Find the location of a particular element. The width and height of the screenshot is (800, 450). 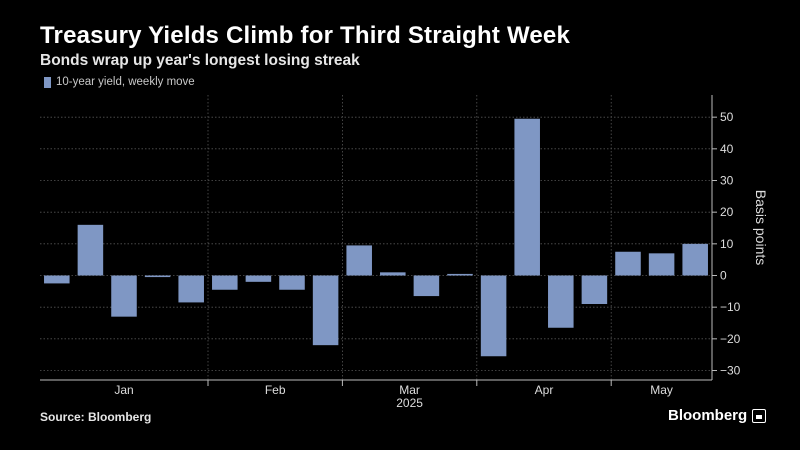

legend: 10-year yield, weekly move is located at coordinates (119, 82).